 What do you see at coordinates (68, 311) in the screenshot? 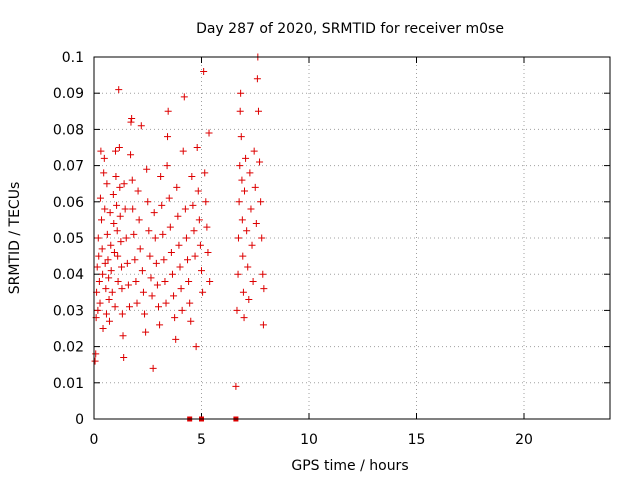
I see `y-tick-label: 0.03` at bounding box center [68, 311].